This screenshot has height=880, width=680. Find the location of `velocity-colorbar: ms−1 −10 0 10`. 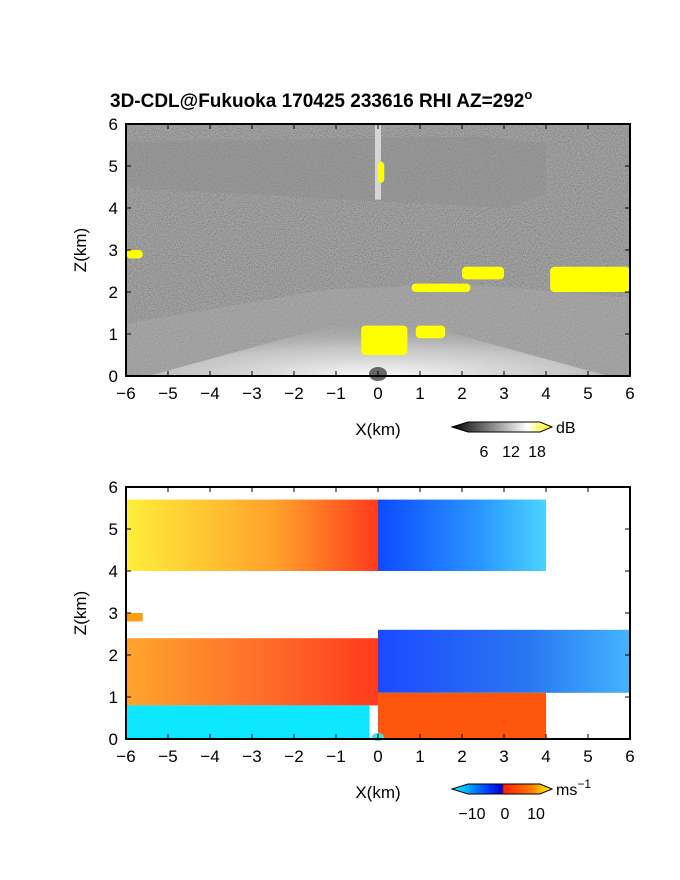

velocity-colorbar: ms−1 −10 0 10 is located at coordinates (520, 800).